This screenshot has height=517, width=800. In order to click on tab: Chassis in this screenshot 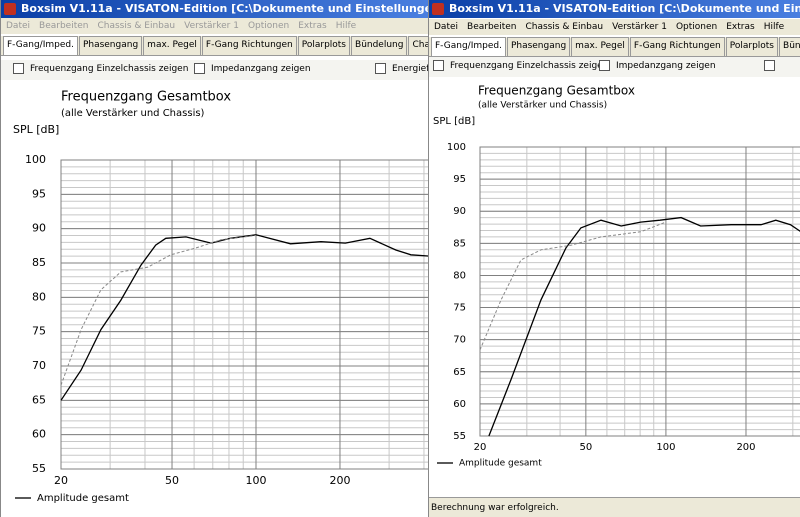, I will do `click(418, 45)`.